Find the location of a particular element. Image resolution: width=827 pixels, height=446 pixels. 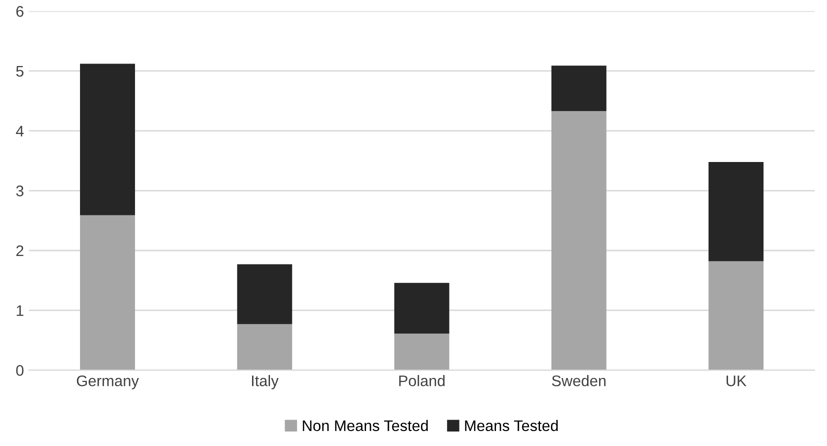

x-tick-label: Germany is located at coordinates (107, 382).